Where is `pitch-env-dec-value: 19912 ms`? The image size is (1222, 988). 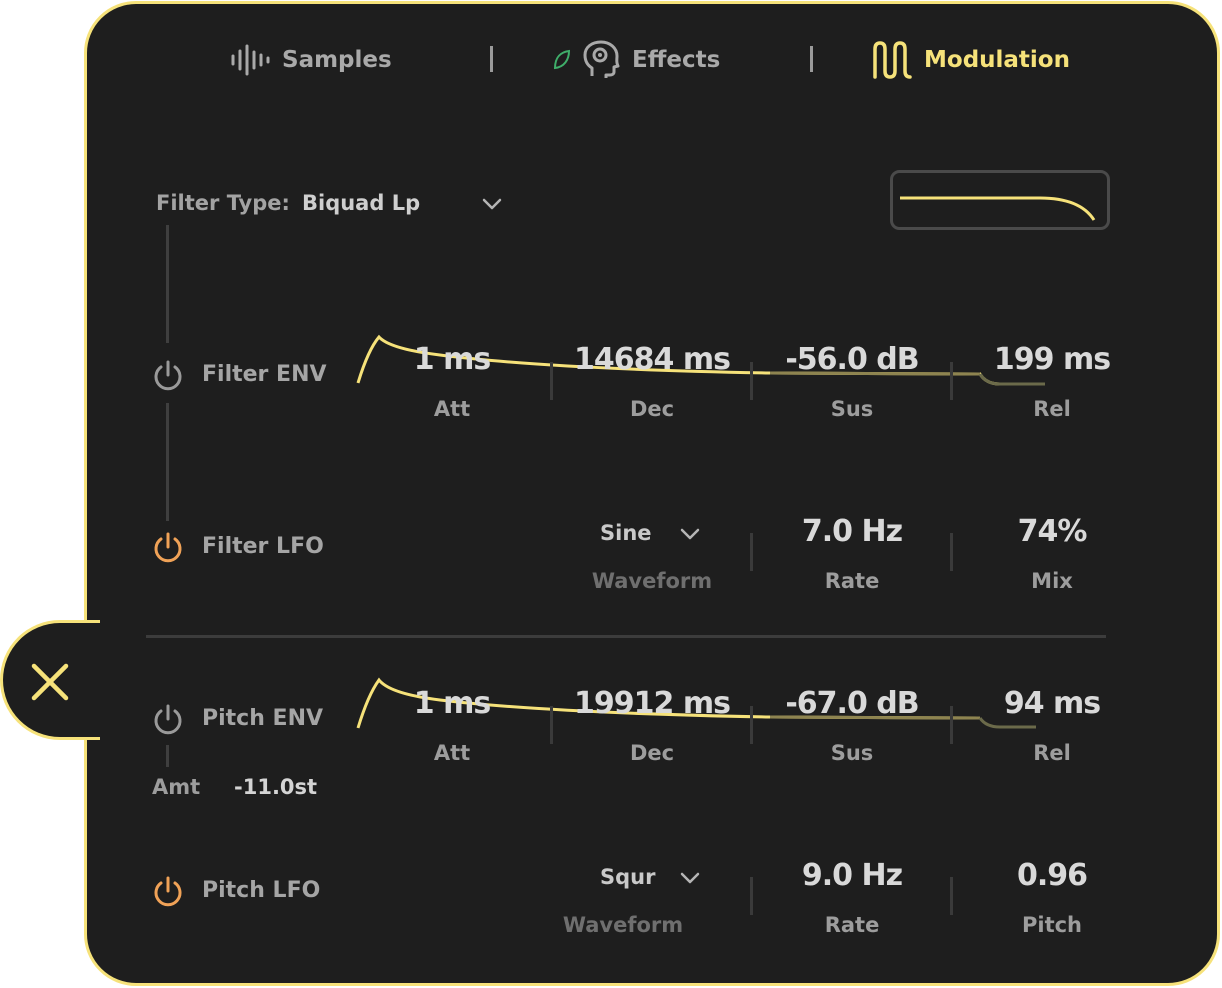 pitch-env-dec-value: 19912 ms is located at coordinates (652, 703).